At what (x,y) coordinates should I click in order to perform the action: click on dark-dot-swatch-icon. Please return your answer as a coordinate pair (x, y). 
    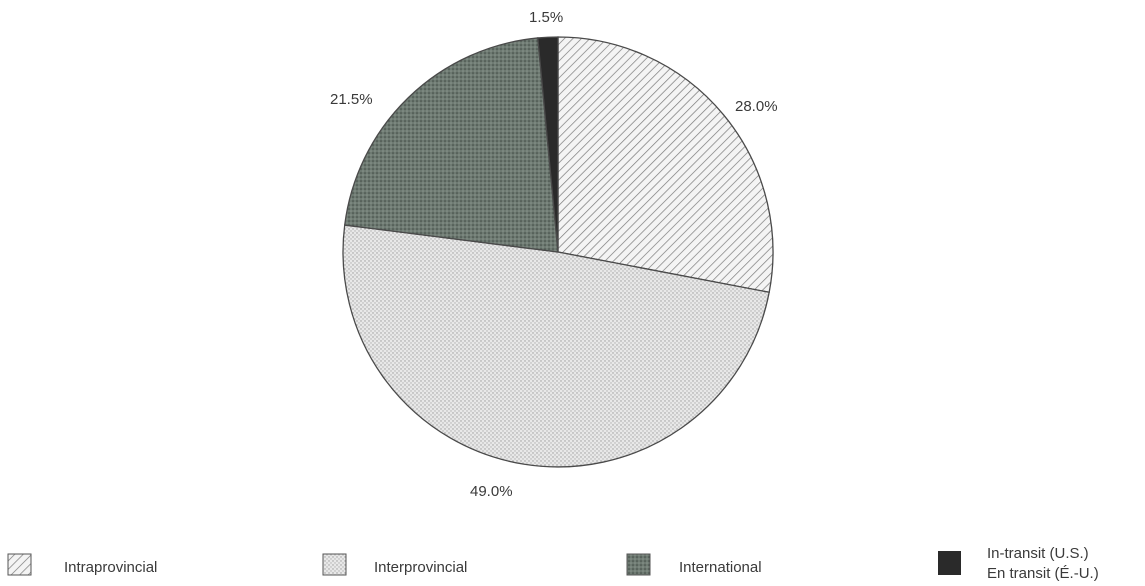
    Looking at the image, I should click on (638, 564).